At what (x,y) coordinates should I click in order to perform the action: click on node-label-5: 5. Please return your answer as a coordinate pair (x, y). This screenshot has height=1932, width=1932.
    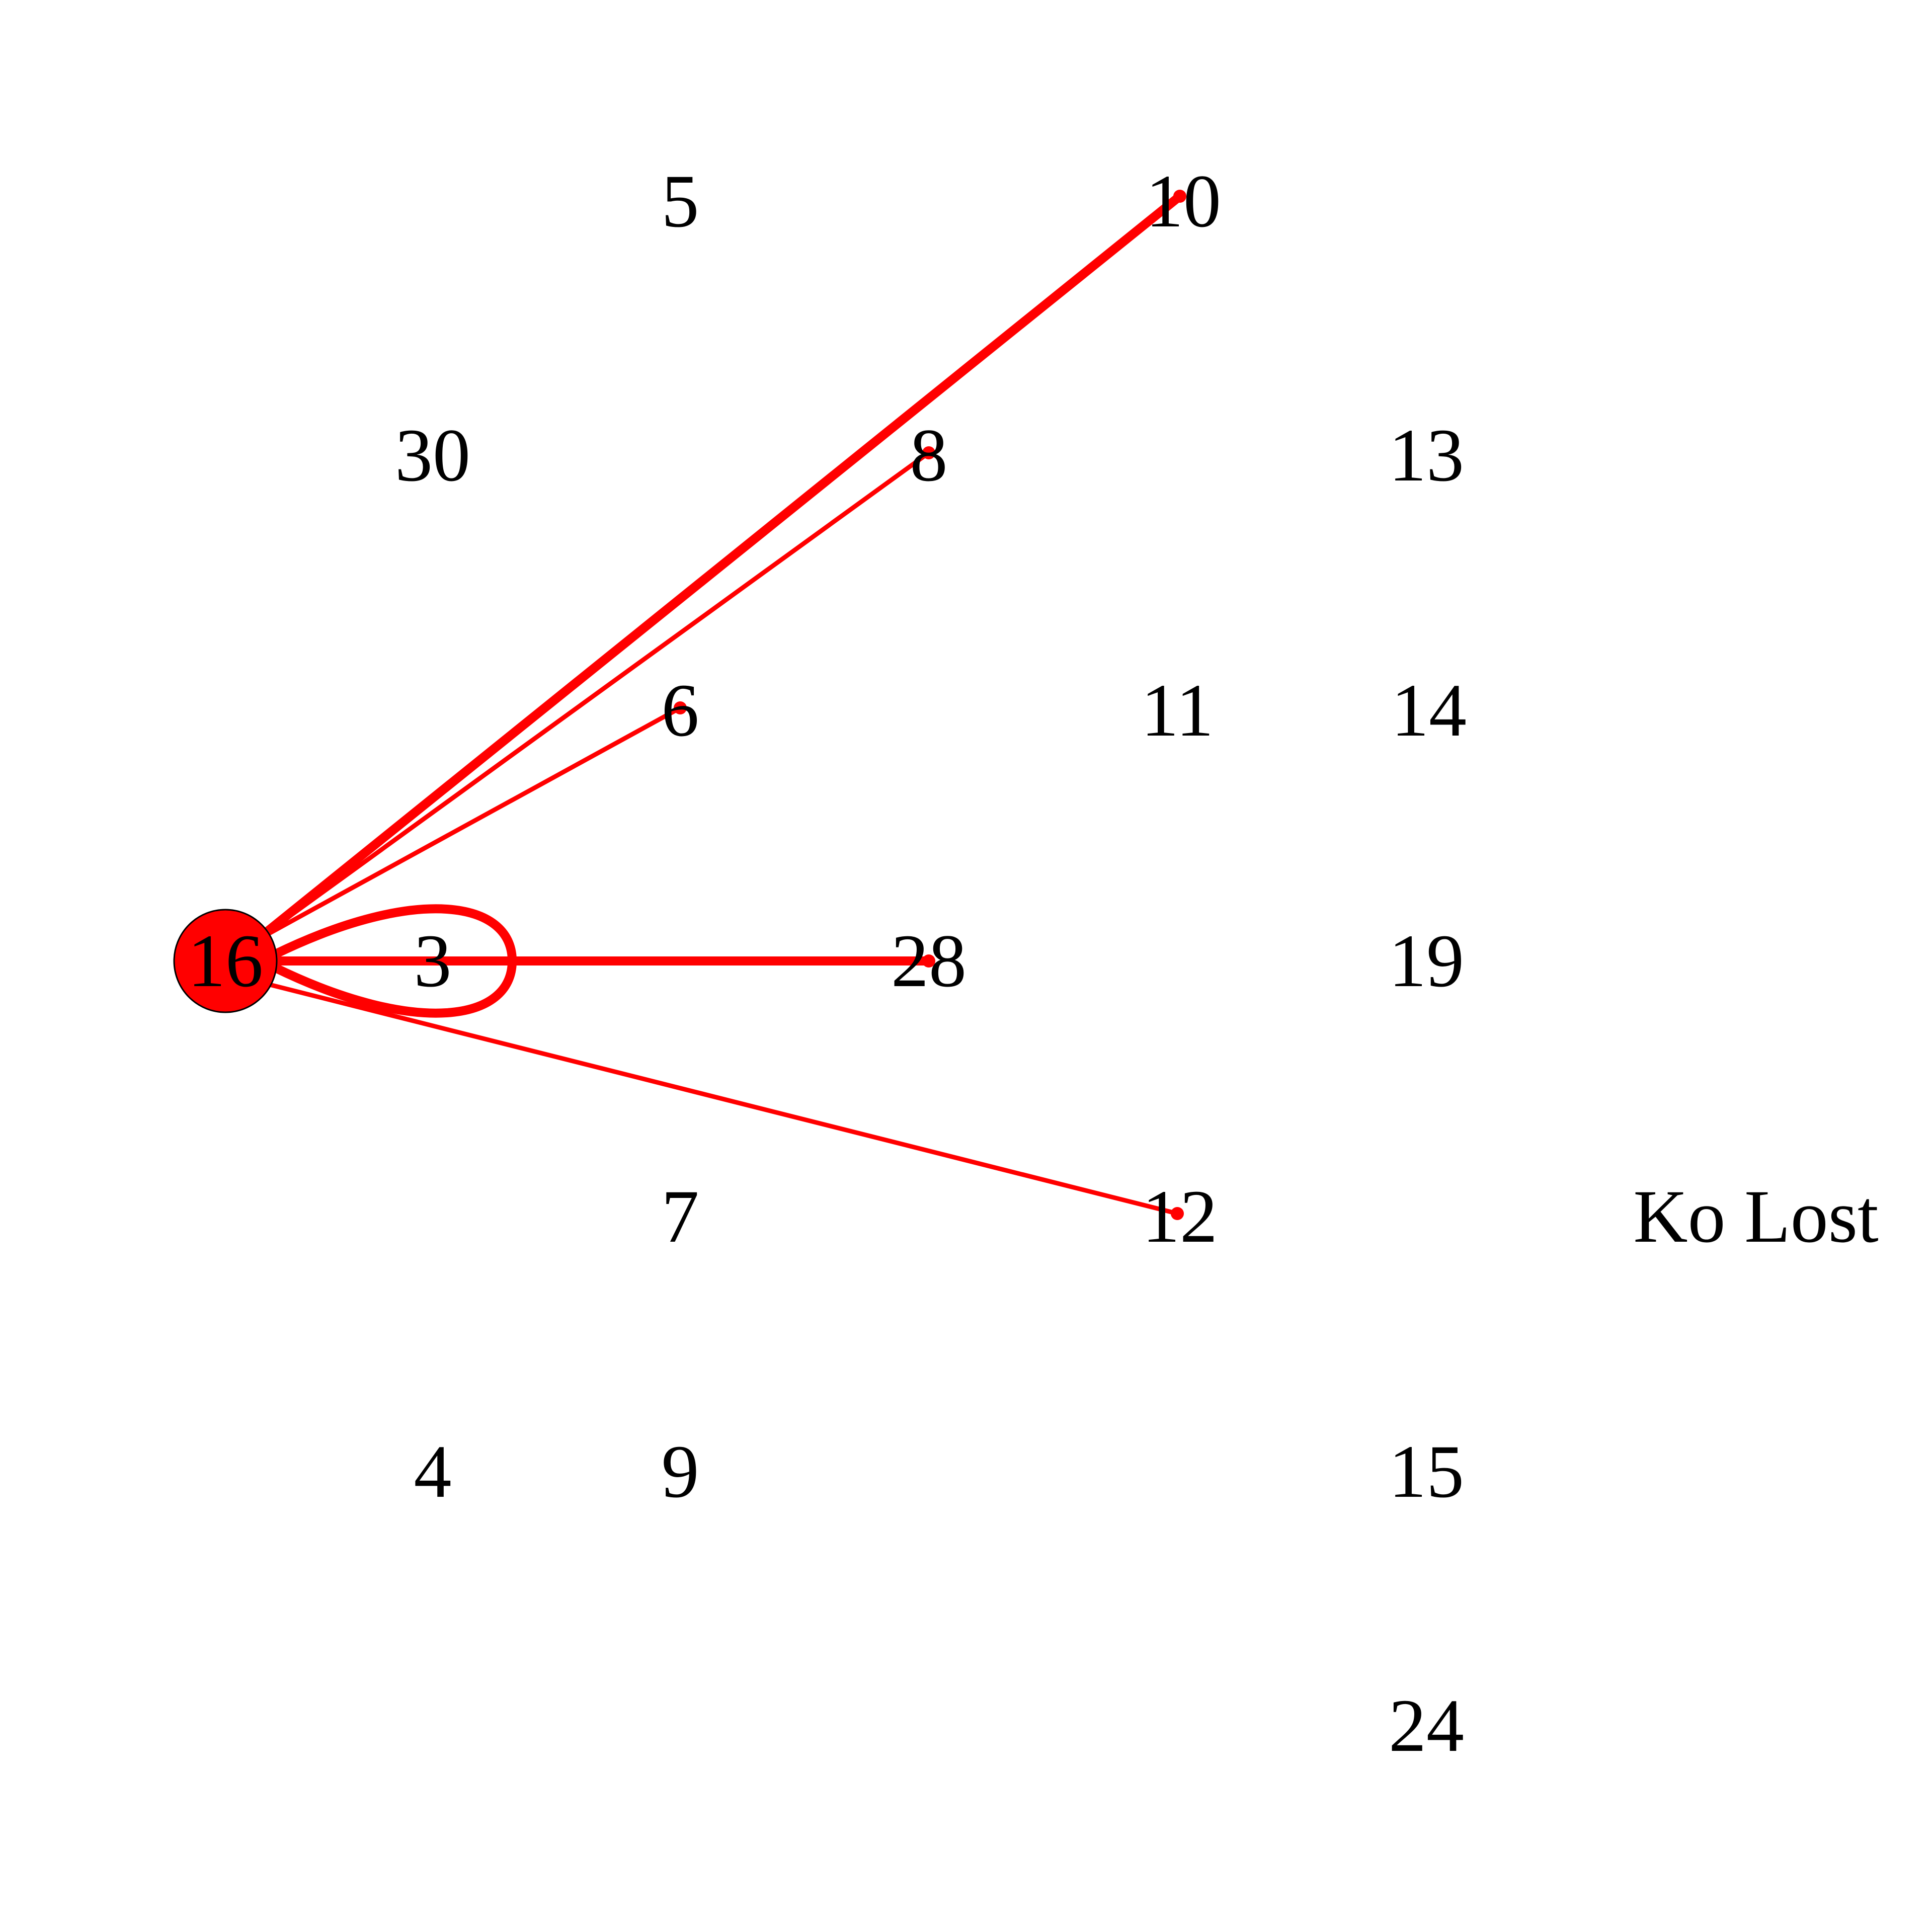
    Looking at the image, I should click on (681, 201).